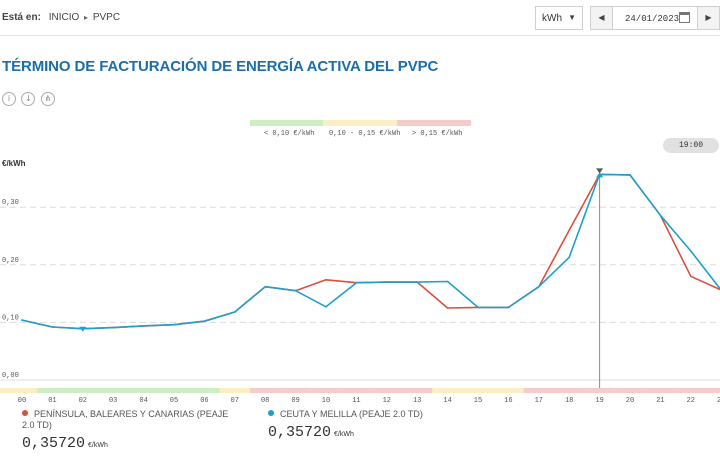  Describe the element at coordinates (300, 432) in the screenshot. I see `ceuta-series-value: 0,35720` at that location.